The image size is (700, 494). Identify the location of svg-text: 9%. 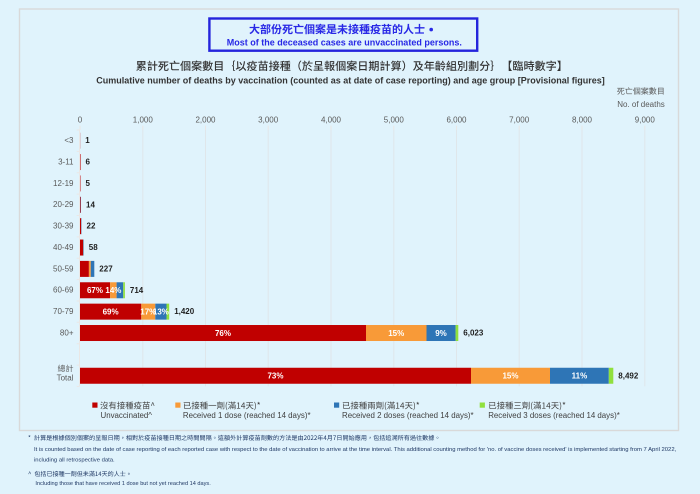
(441, 333).